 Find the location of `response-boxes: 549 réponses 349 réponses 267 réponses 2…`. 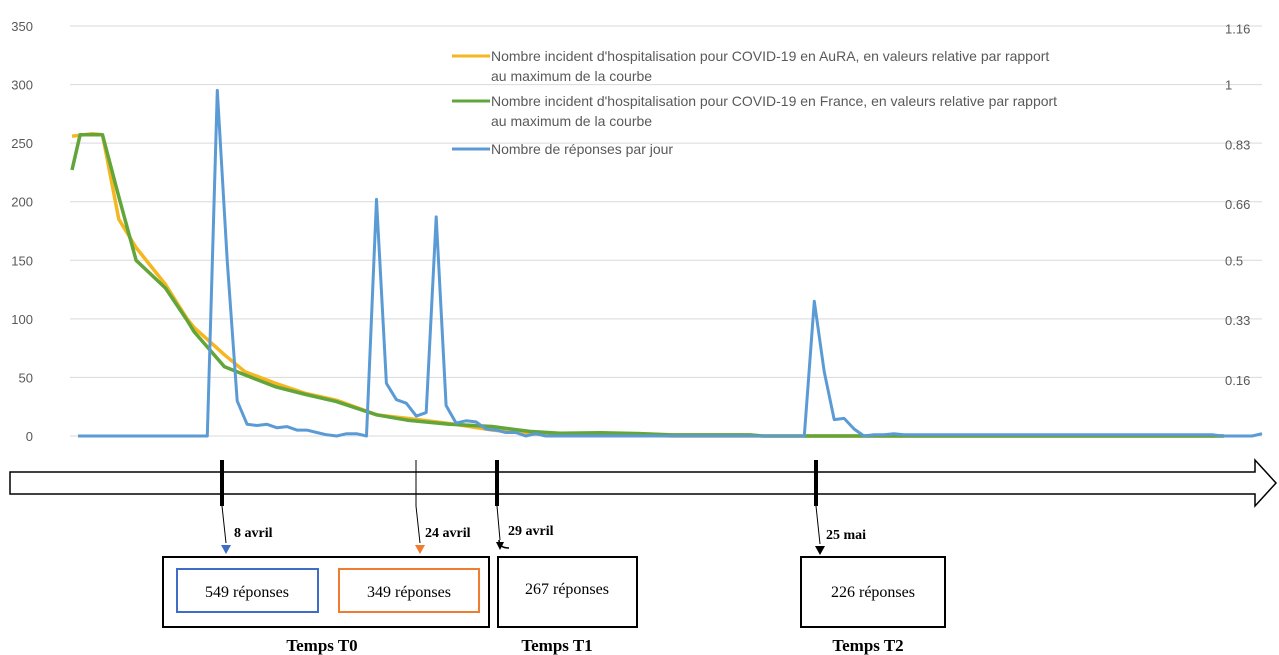

response-boxes: 549 réponses 349 réponses 267 réponses 2… is located at coordinates (554, 592).